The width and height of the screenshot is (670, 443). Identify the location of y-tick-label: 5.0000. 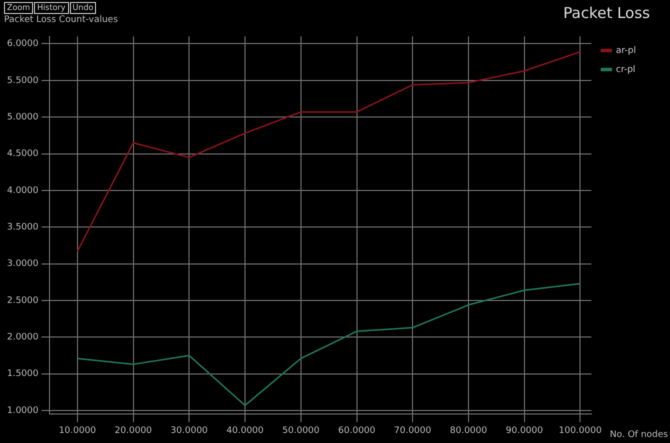
(22, 117).